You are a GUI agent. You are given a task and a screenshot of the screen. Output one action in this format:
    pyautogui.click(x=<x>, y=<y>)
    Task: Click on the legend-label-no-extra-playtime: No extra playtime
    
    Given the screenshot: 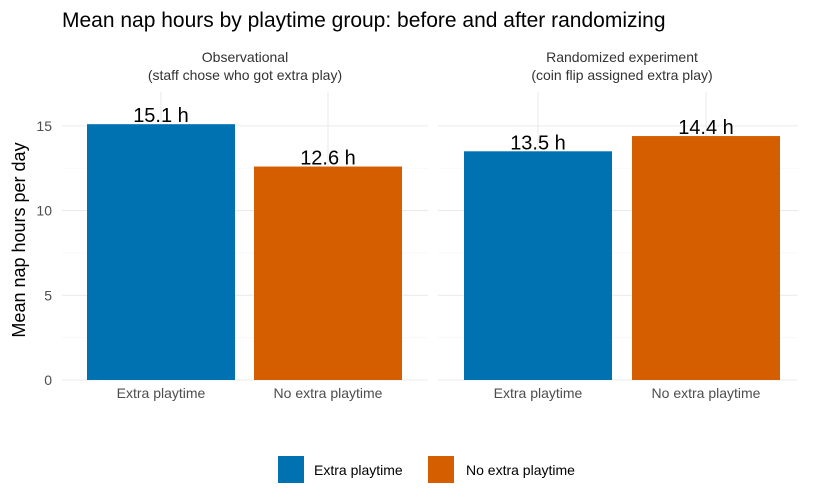 What is the action you would take?
    pyautogui.click(x=520, y=470)
    